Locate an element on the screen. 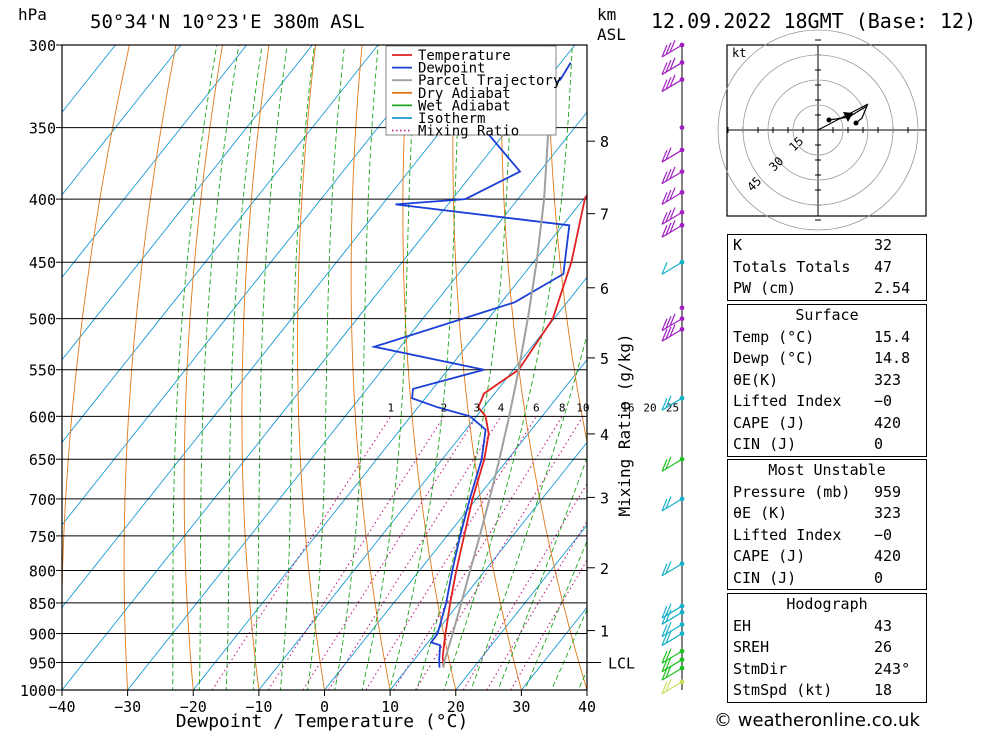 This screenshot has height=733, width=1000. surface-row-thetae: θE(K) 323 is located at coordinates (817, 379).